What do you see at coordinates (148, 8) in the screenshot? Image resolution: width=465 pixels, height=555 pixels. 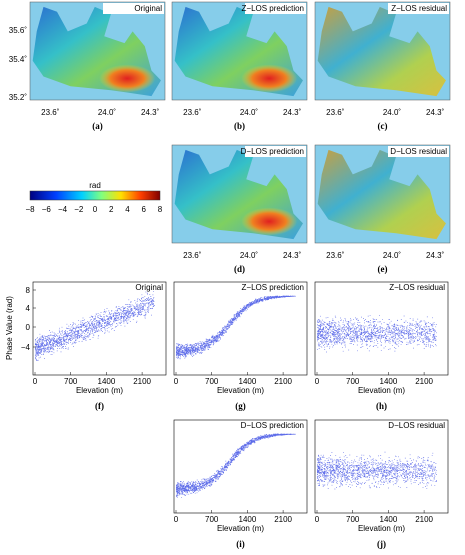 I see `map-title: Original` at bounding box center [148, 8].